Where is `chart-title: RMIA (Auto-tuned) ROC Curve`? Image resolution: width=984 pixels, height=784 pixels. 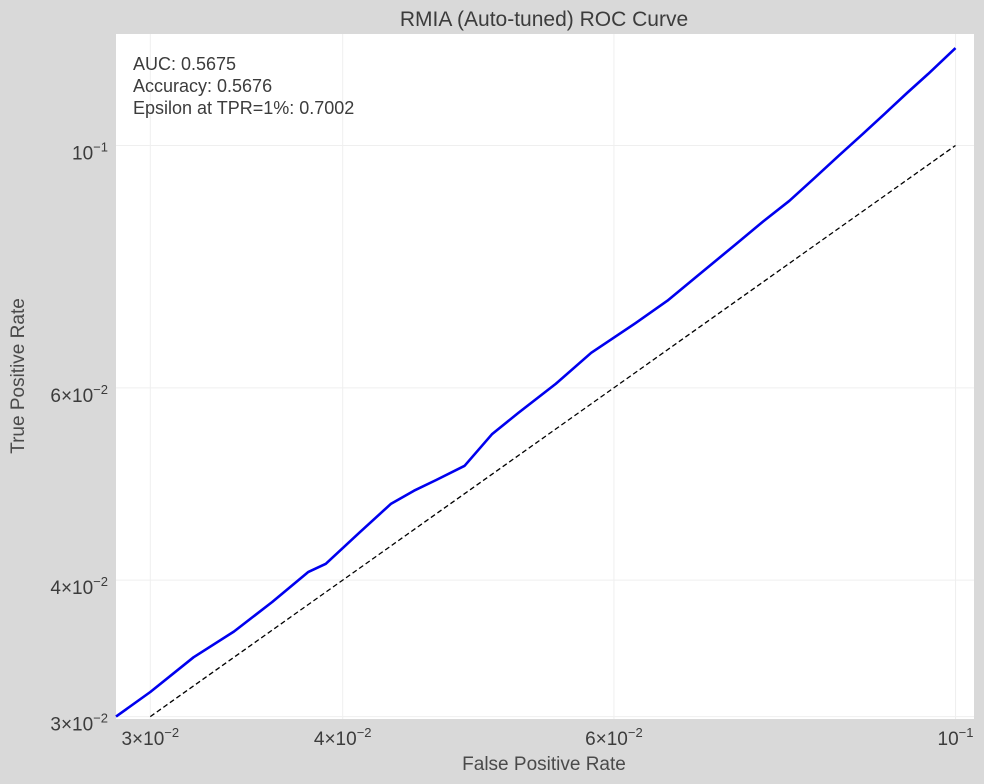 chart-title: RMIA (Auto-tuned) ROC Curve is located at coordinates (544, 19).